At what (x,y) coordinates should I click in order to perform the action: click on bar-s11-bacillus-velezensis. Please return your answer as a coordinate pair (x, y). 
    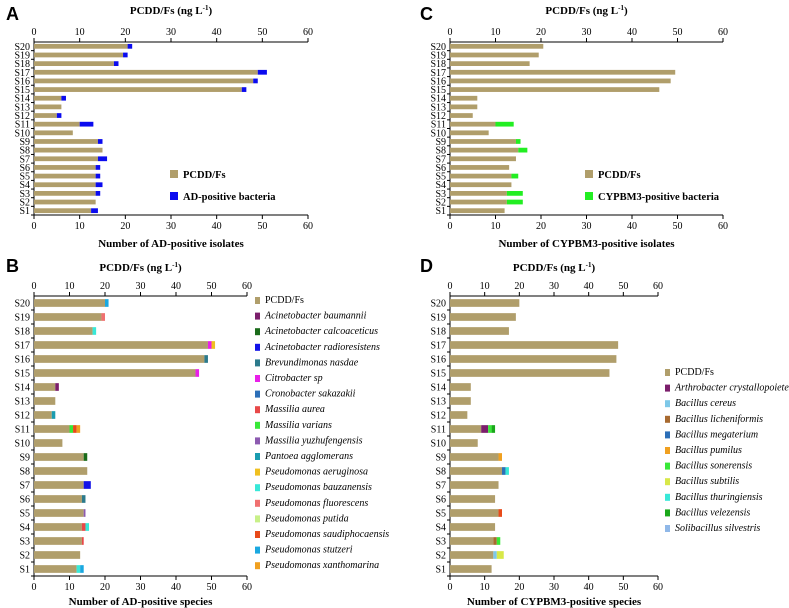
    Looking at the image, I should click on (493, 429).